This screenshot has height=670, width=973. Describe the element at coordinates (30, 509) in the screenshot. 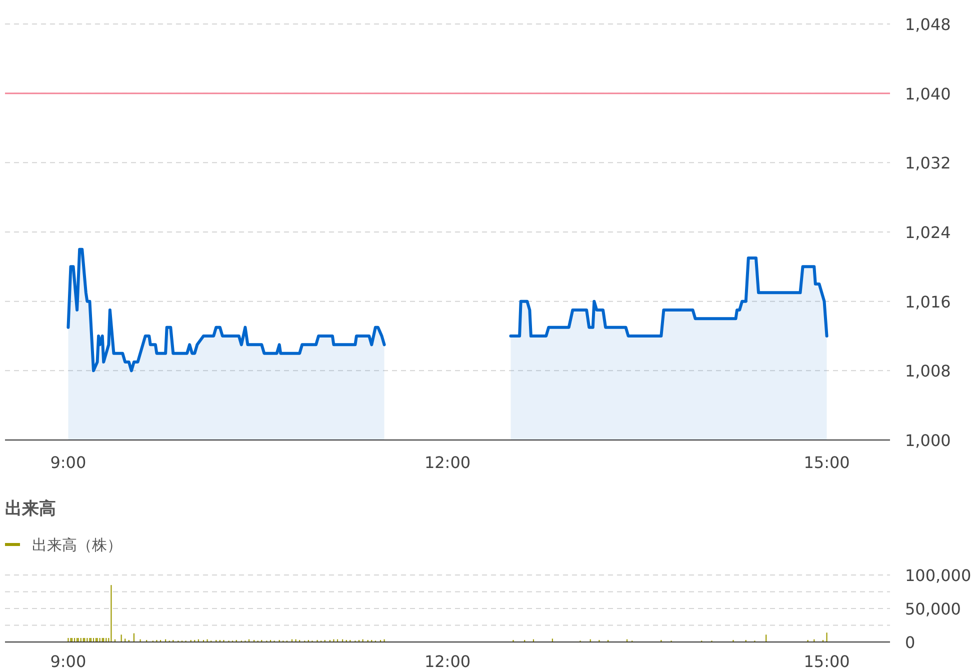

I see `chart-title: 出来高` at that location.